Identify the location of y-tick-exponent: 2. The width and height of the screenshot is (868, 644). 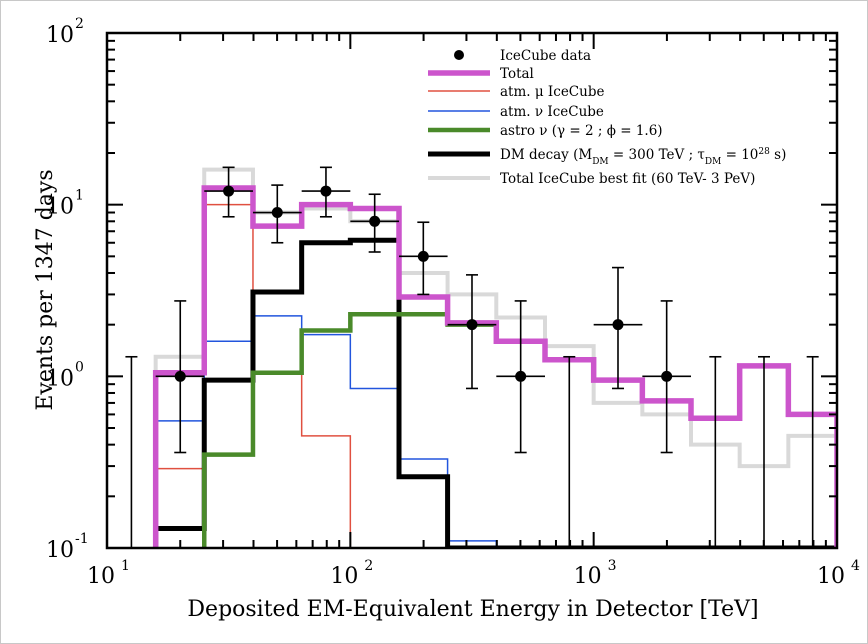
(79, 24).